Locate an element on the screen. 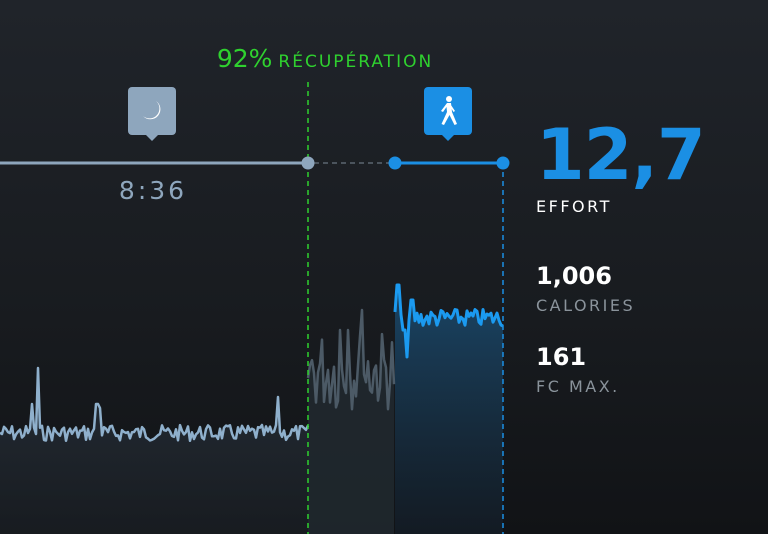 Image resolution: width=768 pixels, height=534 pixels. activity-end-marker is located at coordinates (503, 163).